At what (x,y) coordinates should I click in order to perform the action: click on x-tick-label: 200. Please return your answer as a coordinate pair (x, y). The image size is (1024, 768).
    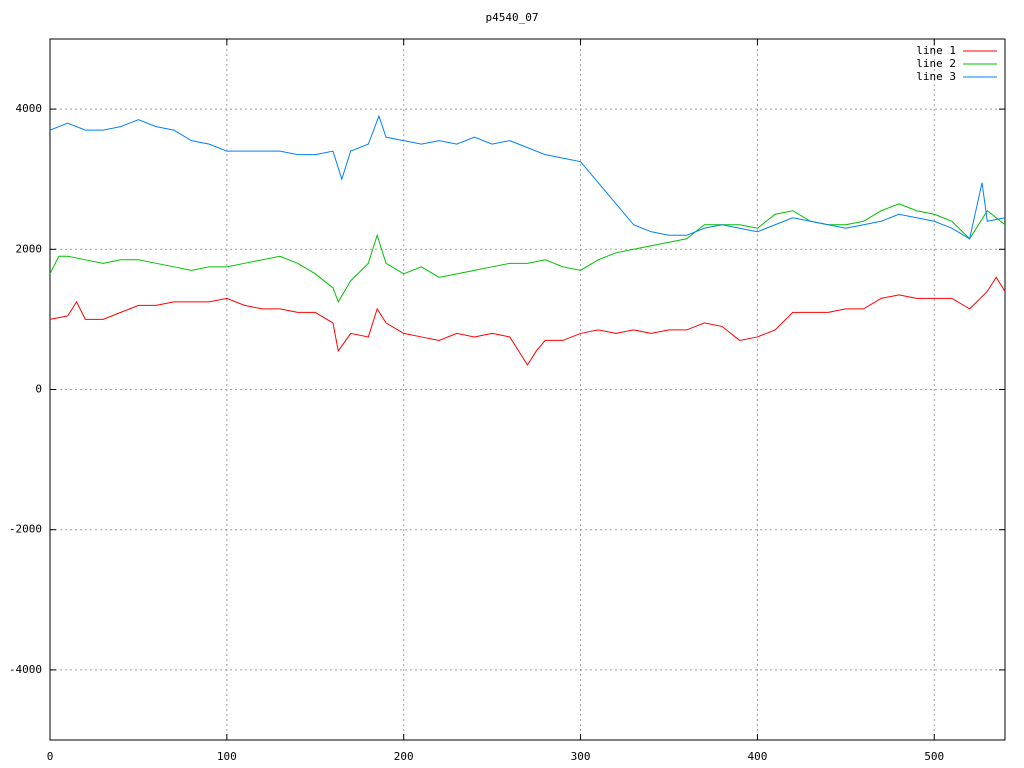
    Looking at the image, I should click on (404, 756).